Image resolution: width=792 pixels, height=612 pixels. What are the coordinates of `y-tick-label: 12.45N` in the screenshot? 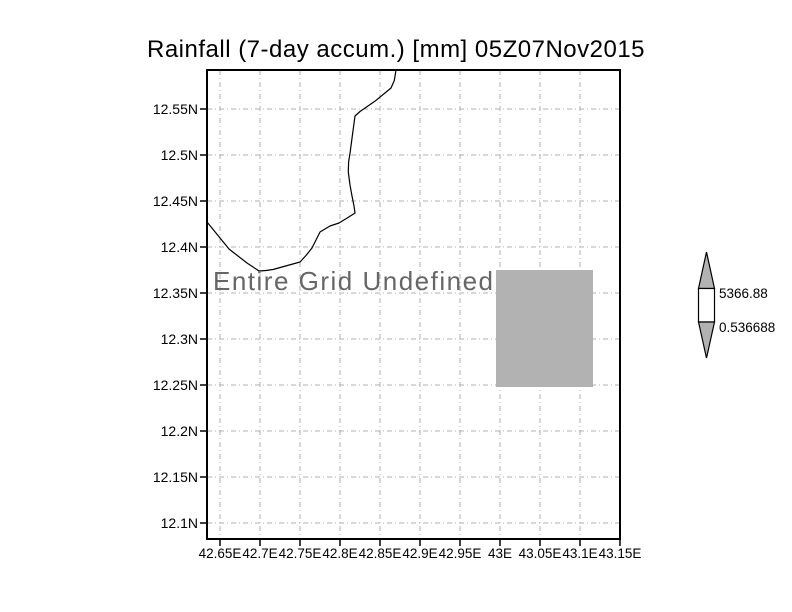 It's located at (175, 201).